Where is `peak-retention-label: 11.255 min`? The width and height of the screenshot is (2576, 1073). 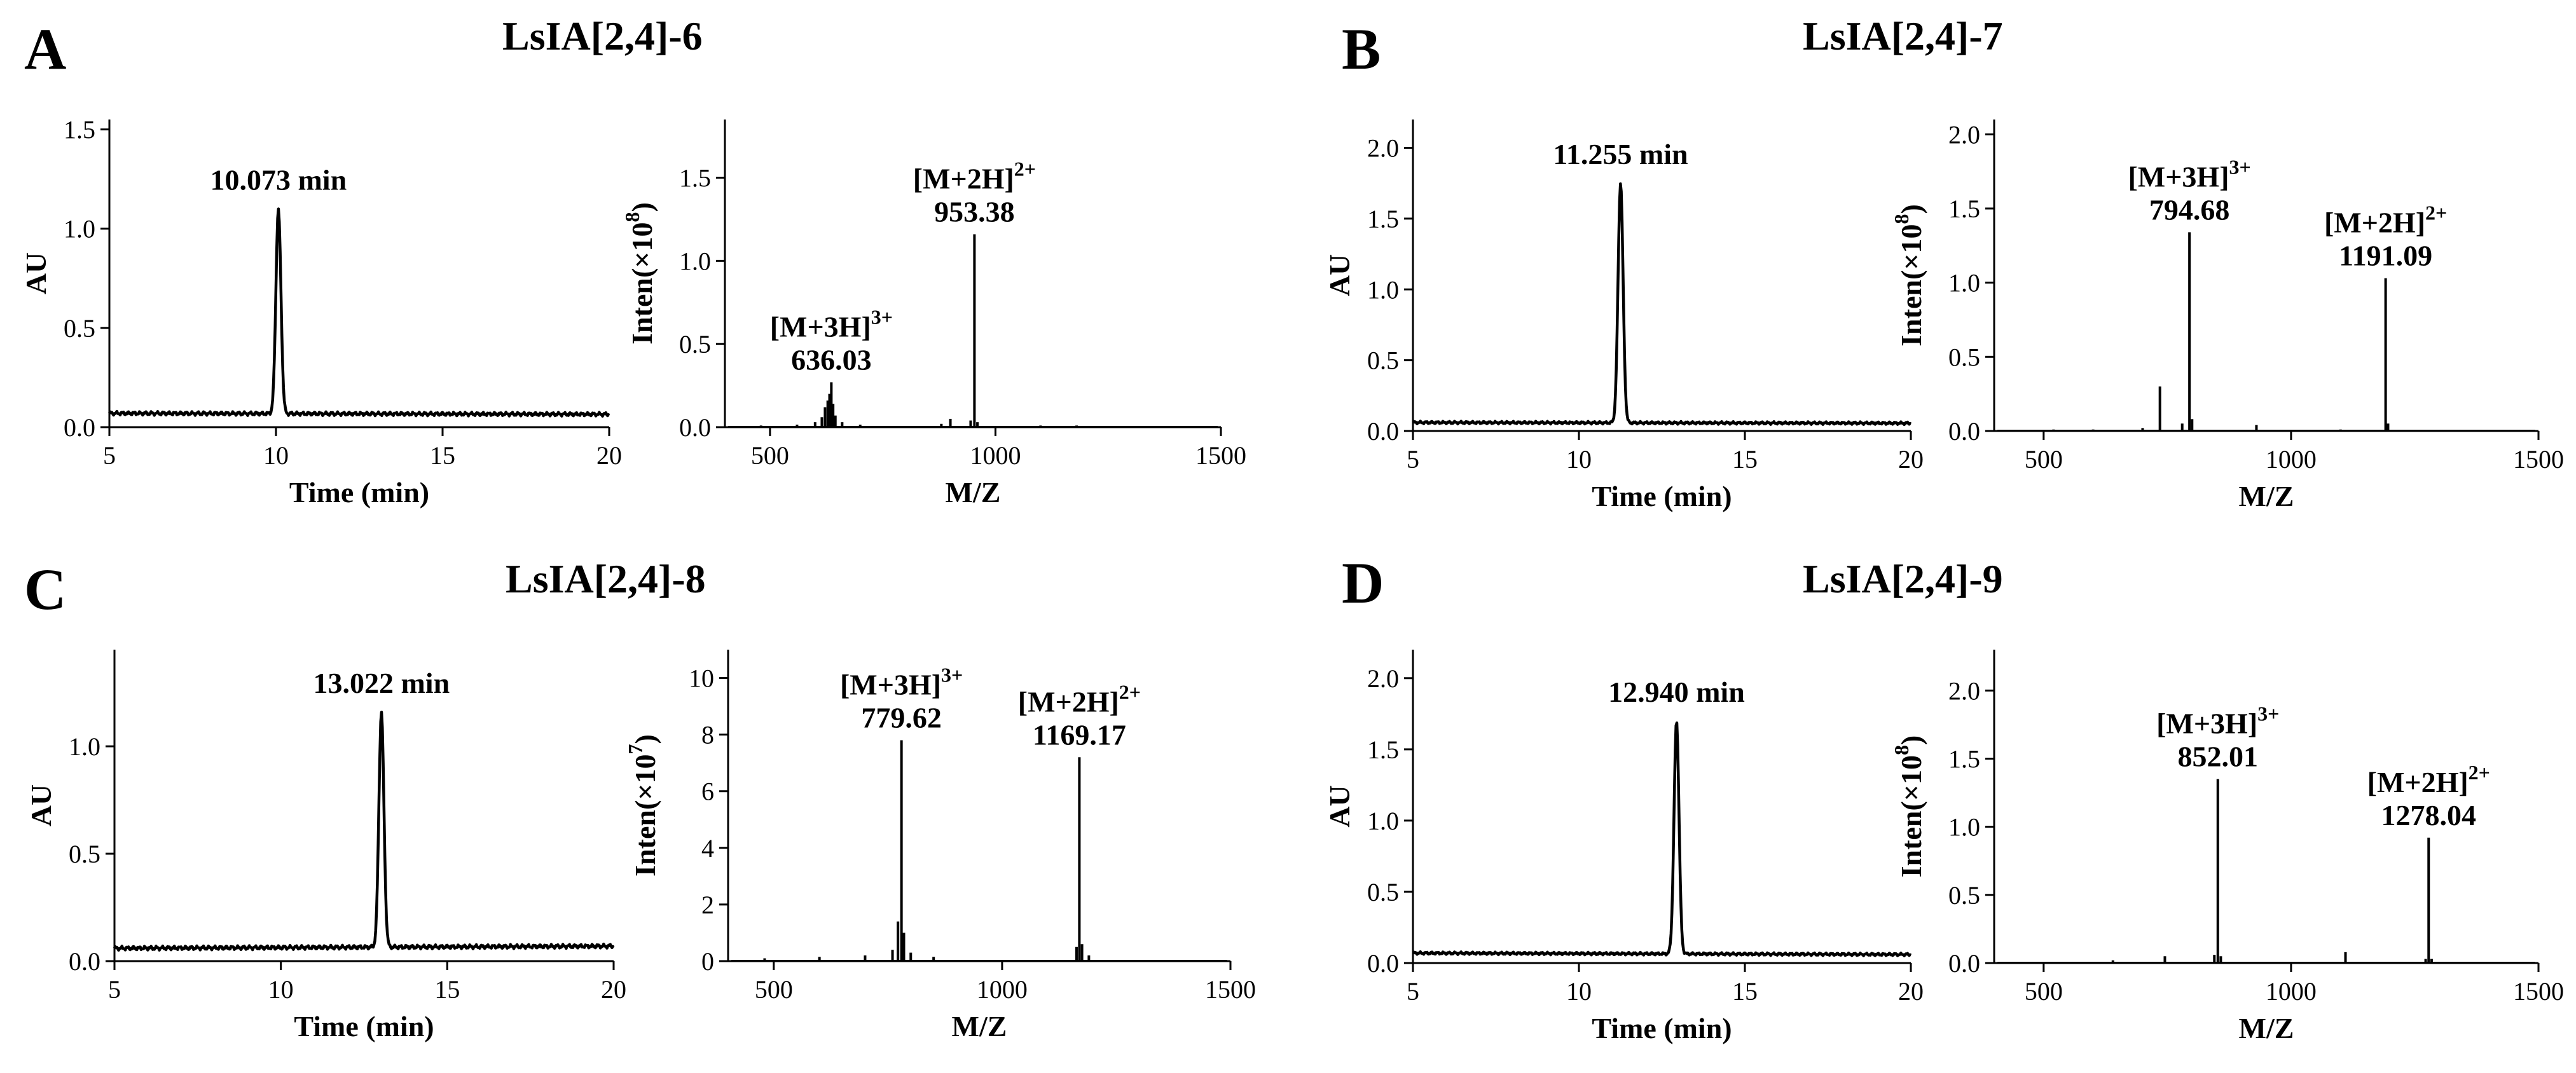 peak-retention-label: 11.255 min is located at coordinates (1620, 154).